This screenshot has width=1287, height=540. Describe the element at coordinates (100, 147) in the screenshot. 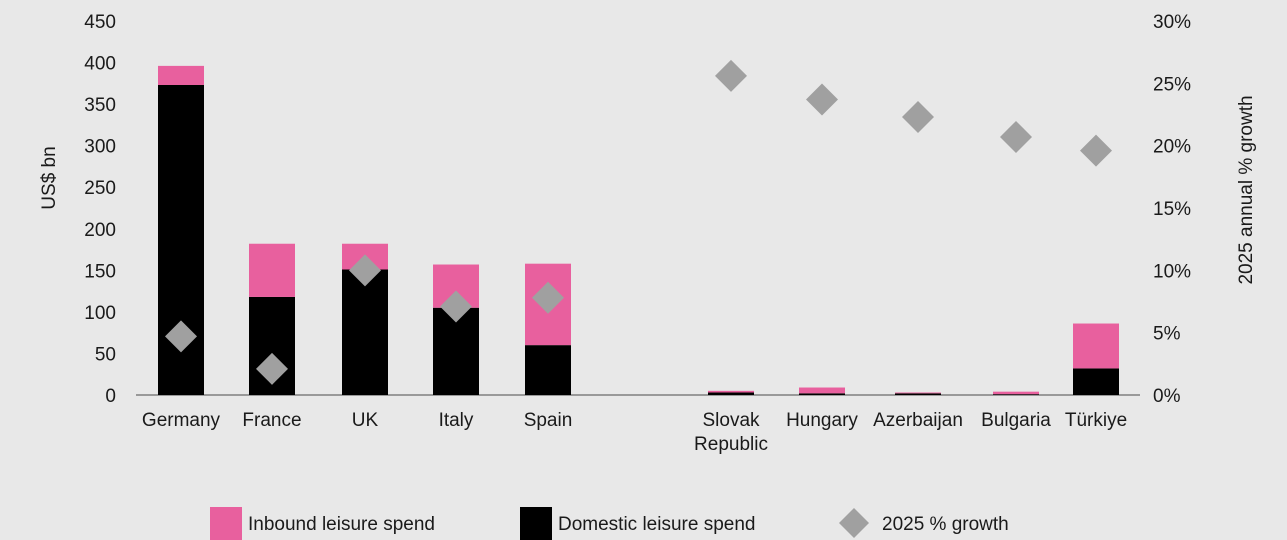

I see `y-tick-label: 300` at that location.